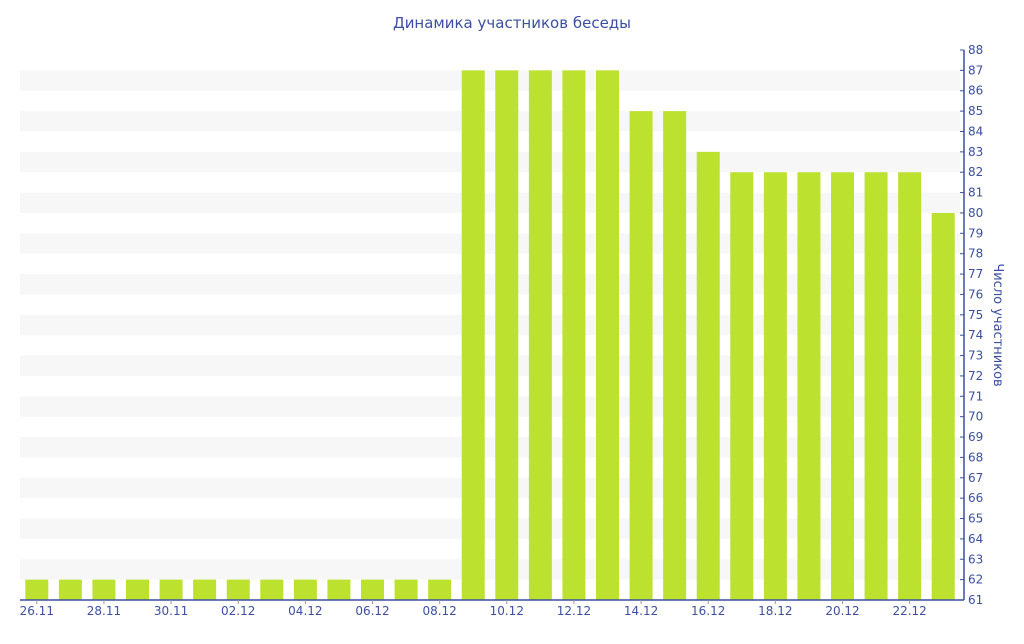 Image resolution: width=1024 pixels, height=644 pixels. I want to click on y-tick-label: 88, so click(975, 50).